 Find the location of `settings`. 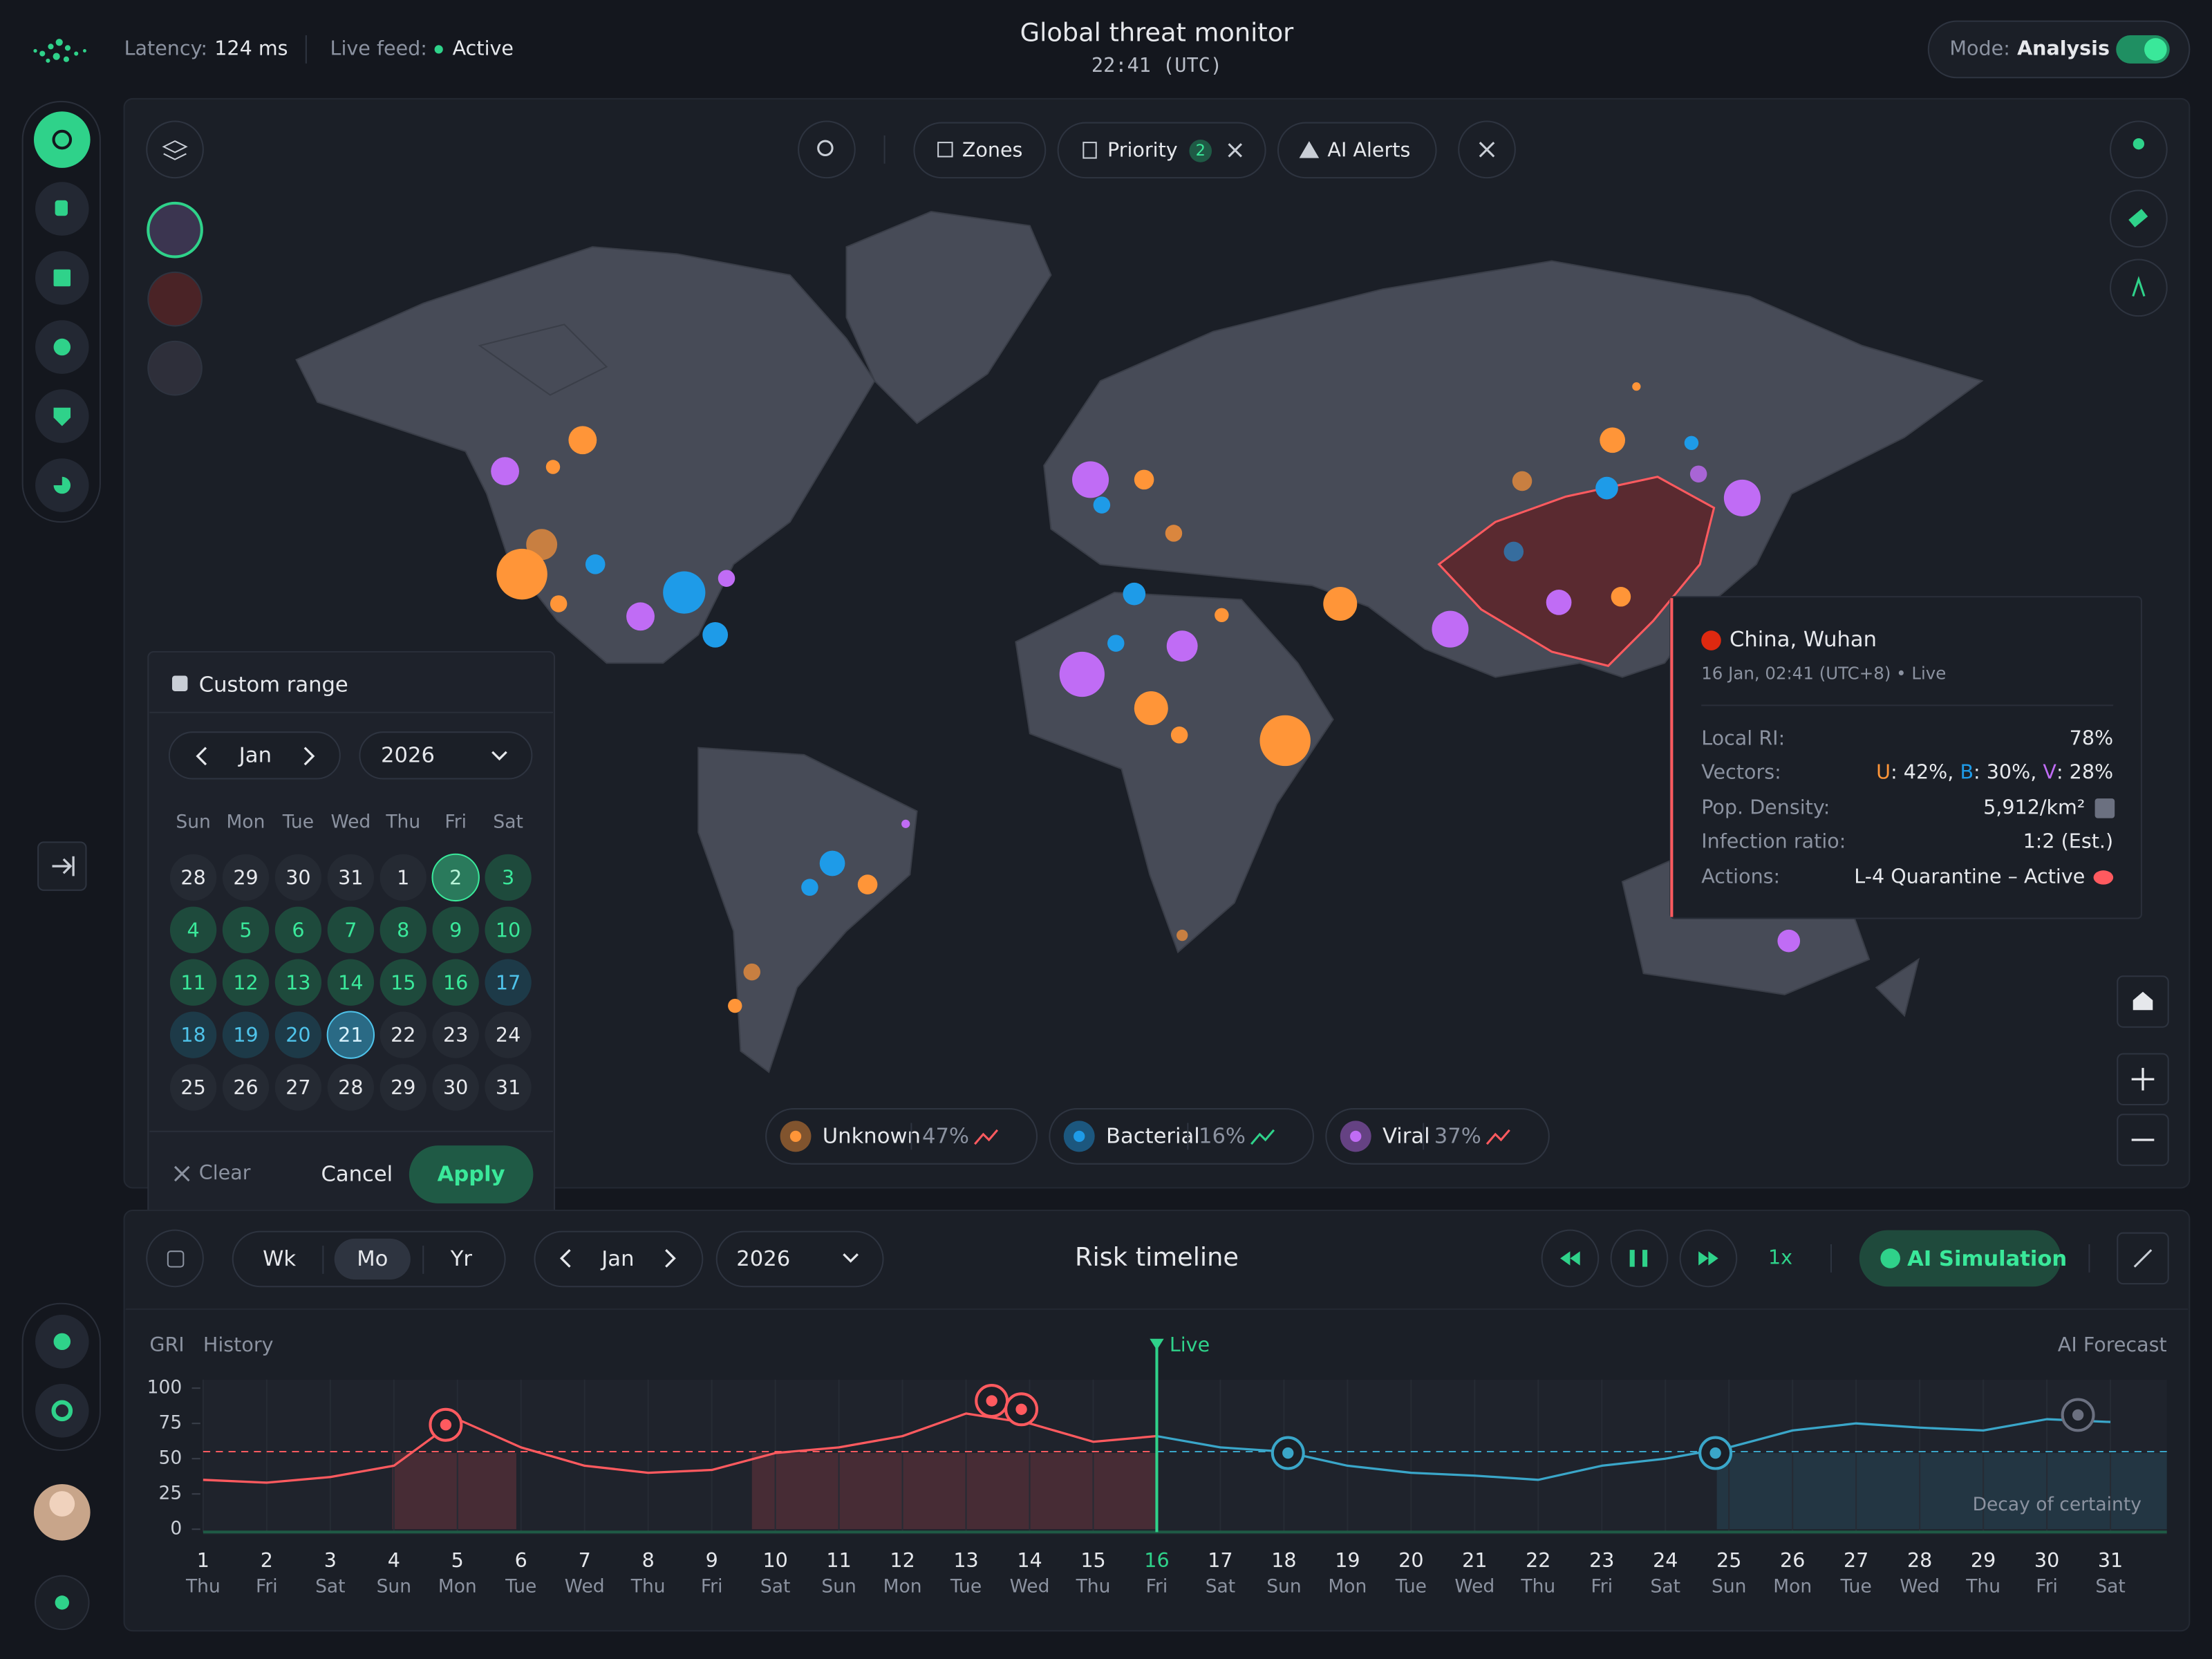

settings is located at coordinates (62, 1411).